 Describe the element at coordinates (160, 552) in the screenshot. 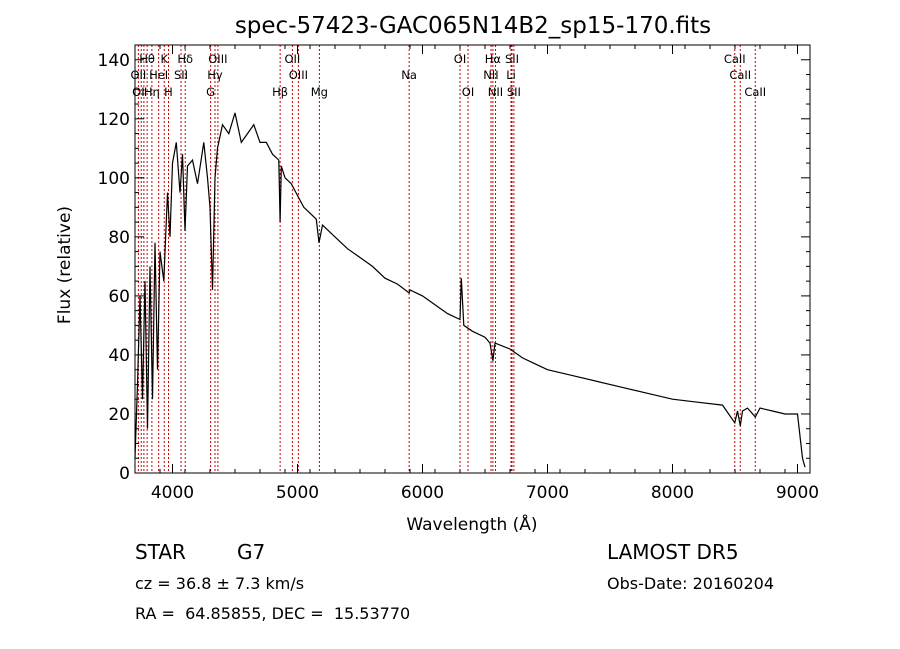

I see `object-type: STAR` at that location.